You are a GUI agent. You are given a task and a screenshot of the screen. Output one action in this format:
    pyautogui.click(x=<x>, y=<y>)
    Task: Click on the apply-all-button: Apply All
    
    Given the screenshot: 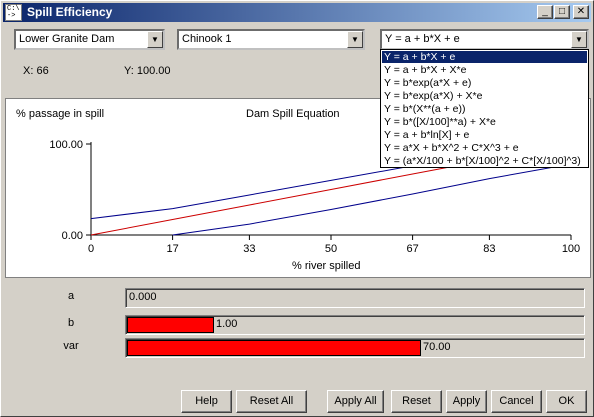 What is the action you would take?
    pyautogui.click(x=355, y=401)
    